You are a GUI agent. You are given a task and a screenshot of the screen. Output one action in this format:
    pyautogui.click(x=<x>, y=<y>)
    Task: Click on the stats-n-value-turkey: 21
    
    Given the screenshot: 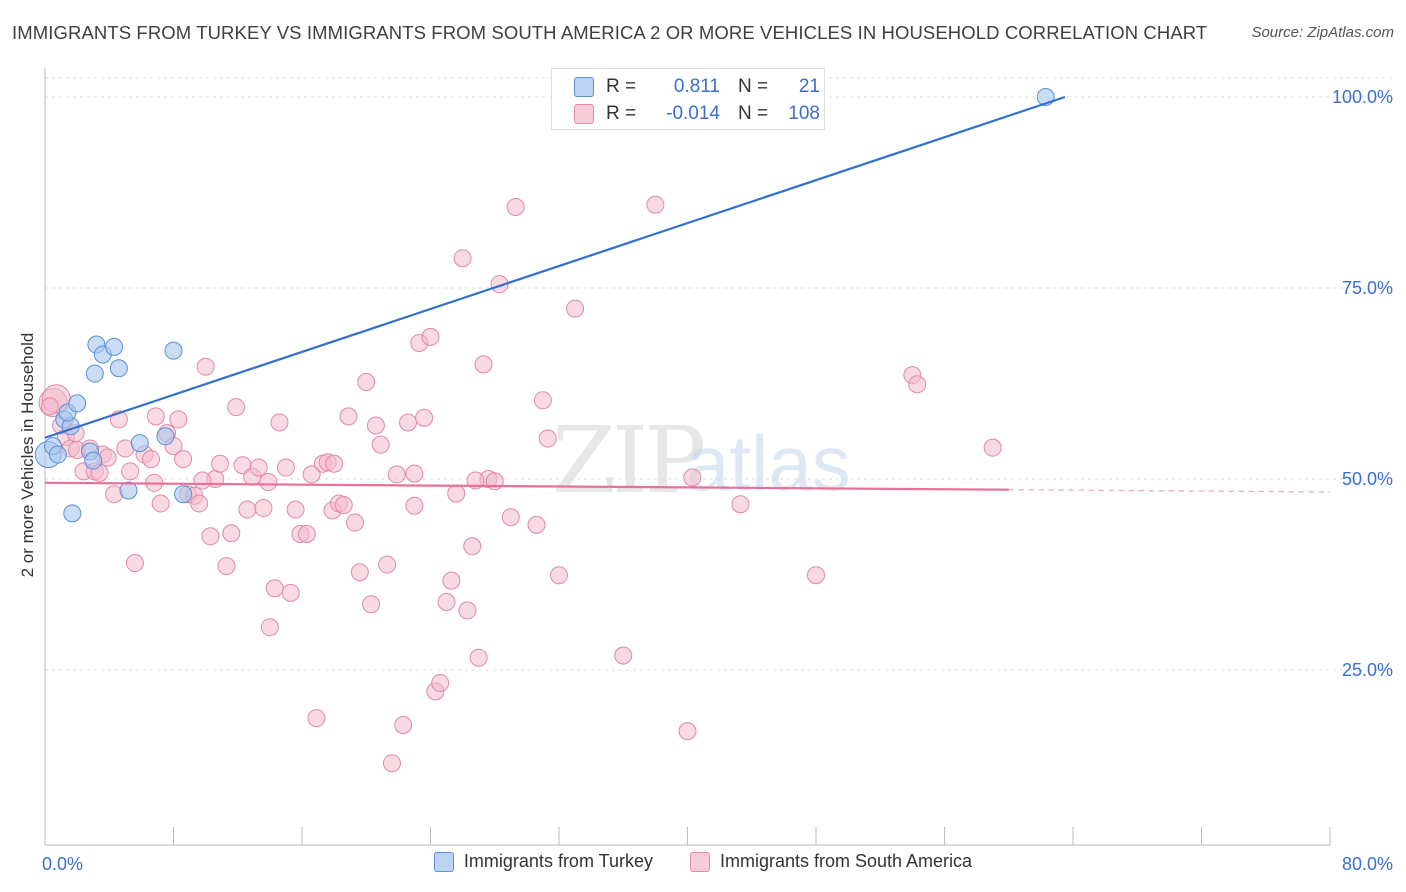 What is the action you would take?
    pyautogui.click(x=809, y=86)
    